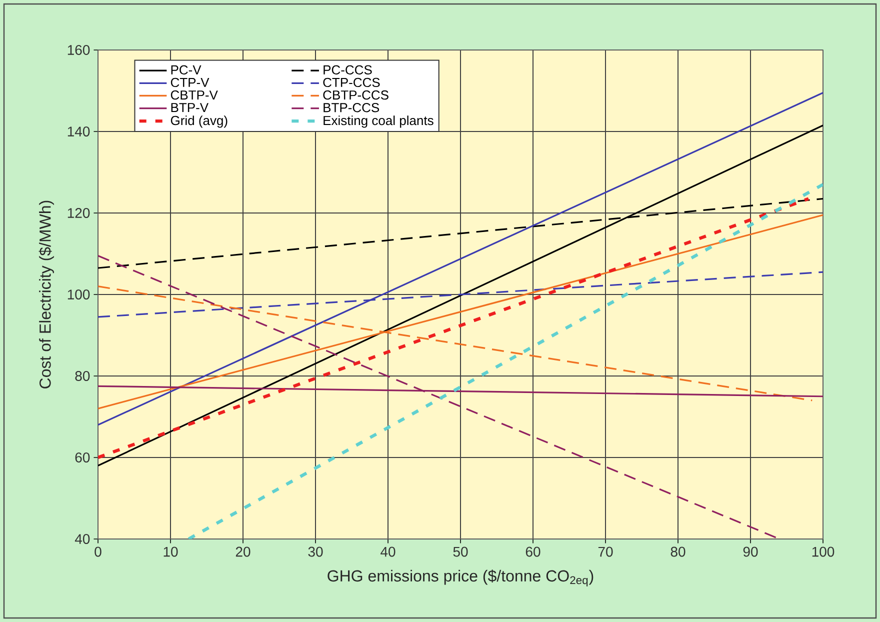  What do you see at coordinates (199, 122) in the screenshot?
I see `legend-label: Grid (avg)` at bounding box center [199, 122].